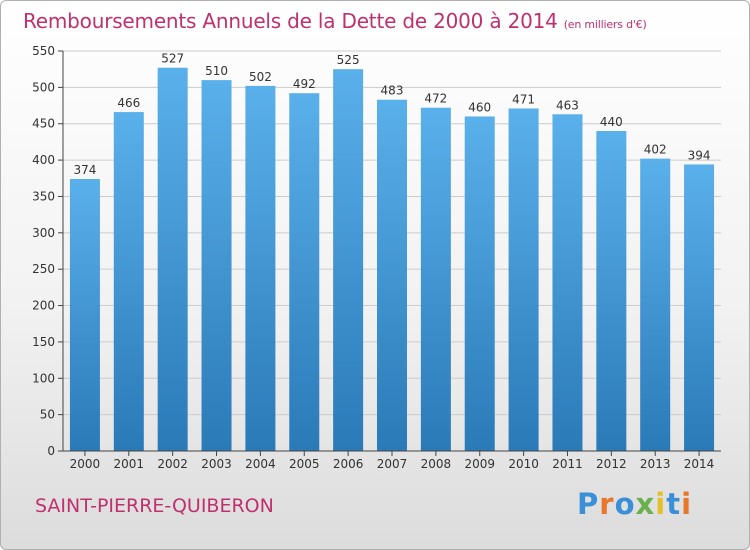  Describe the element at coordinates (43, 233) in the screenshot. I see `y-tick-label: 300` at that location.